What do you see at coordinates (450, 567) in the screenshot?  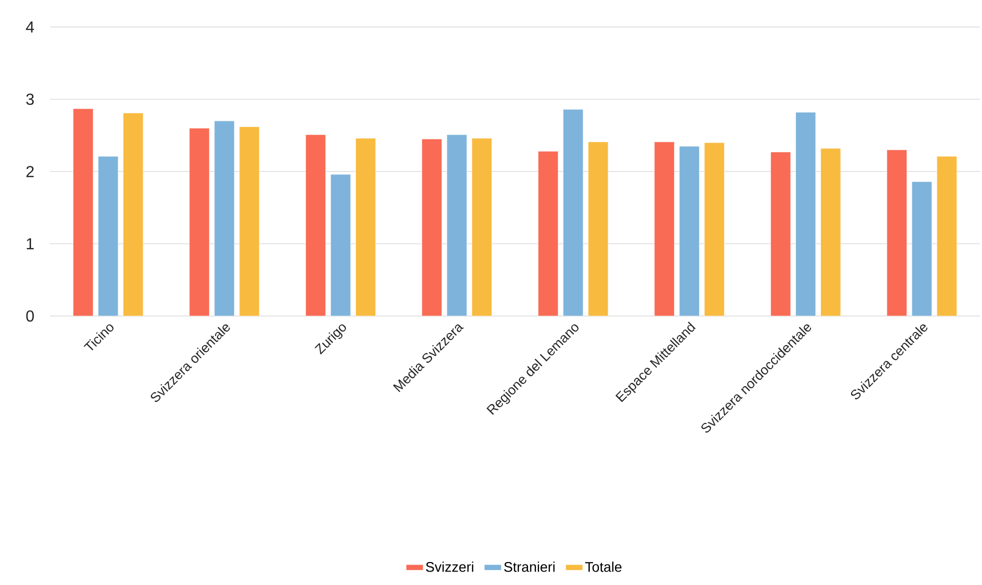 I see `legend-label: Svizzeri` at bounding box center [450, 567].